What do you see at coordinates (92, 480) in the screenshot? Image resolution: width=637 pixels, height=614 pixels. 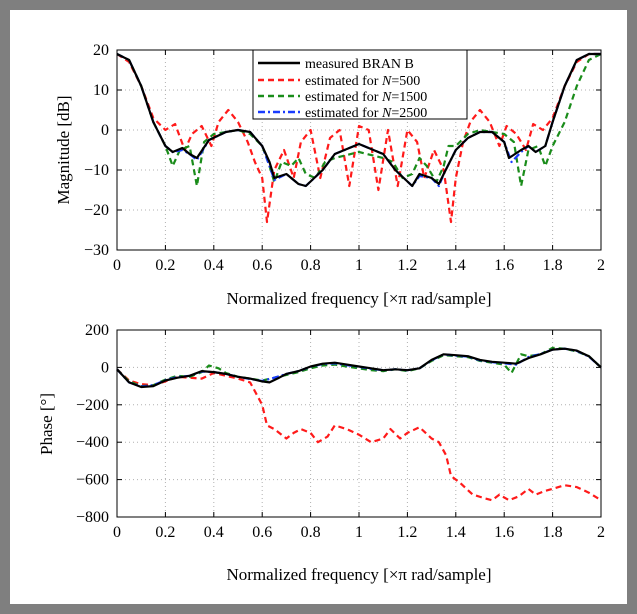 I see `y-tick-label: −600` at bounding box center [92, 480].